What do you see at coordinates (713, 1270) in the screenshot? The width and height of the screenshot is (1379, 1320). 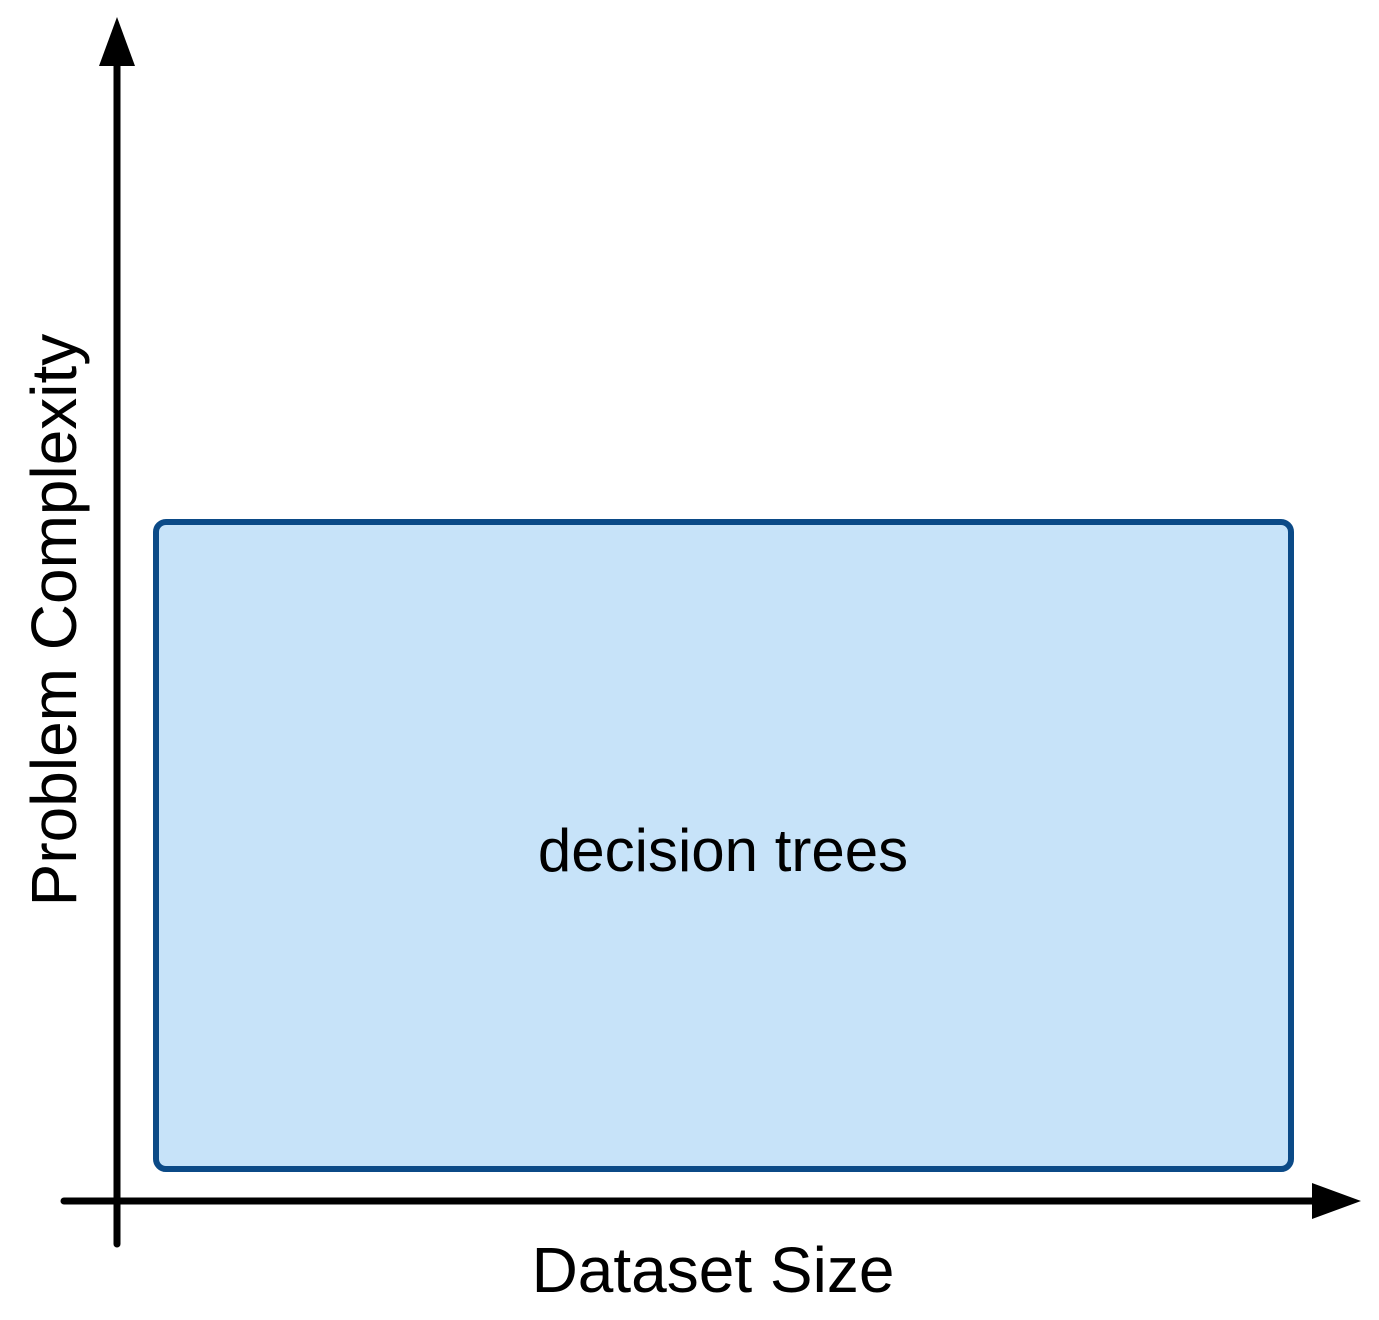 I see `x-axis-label: Dataset Size` at bounding box center [713, 1270].